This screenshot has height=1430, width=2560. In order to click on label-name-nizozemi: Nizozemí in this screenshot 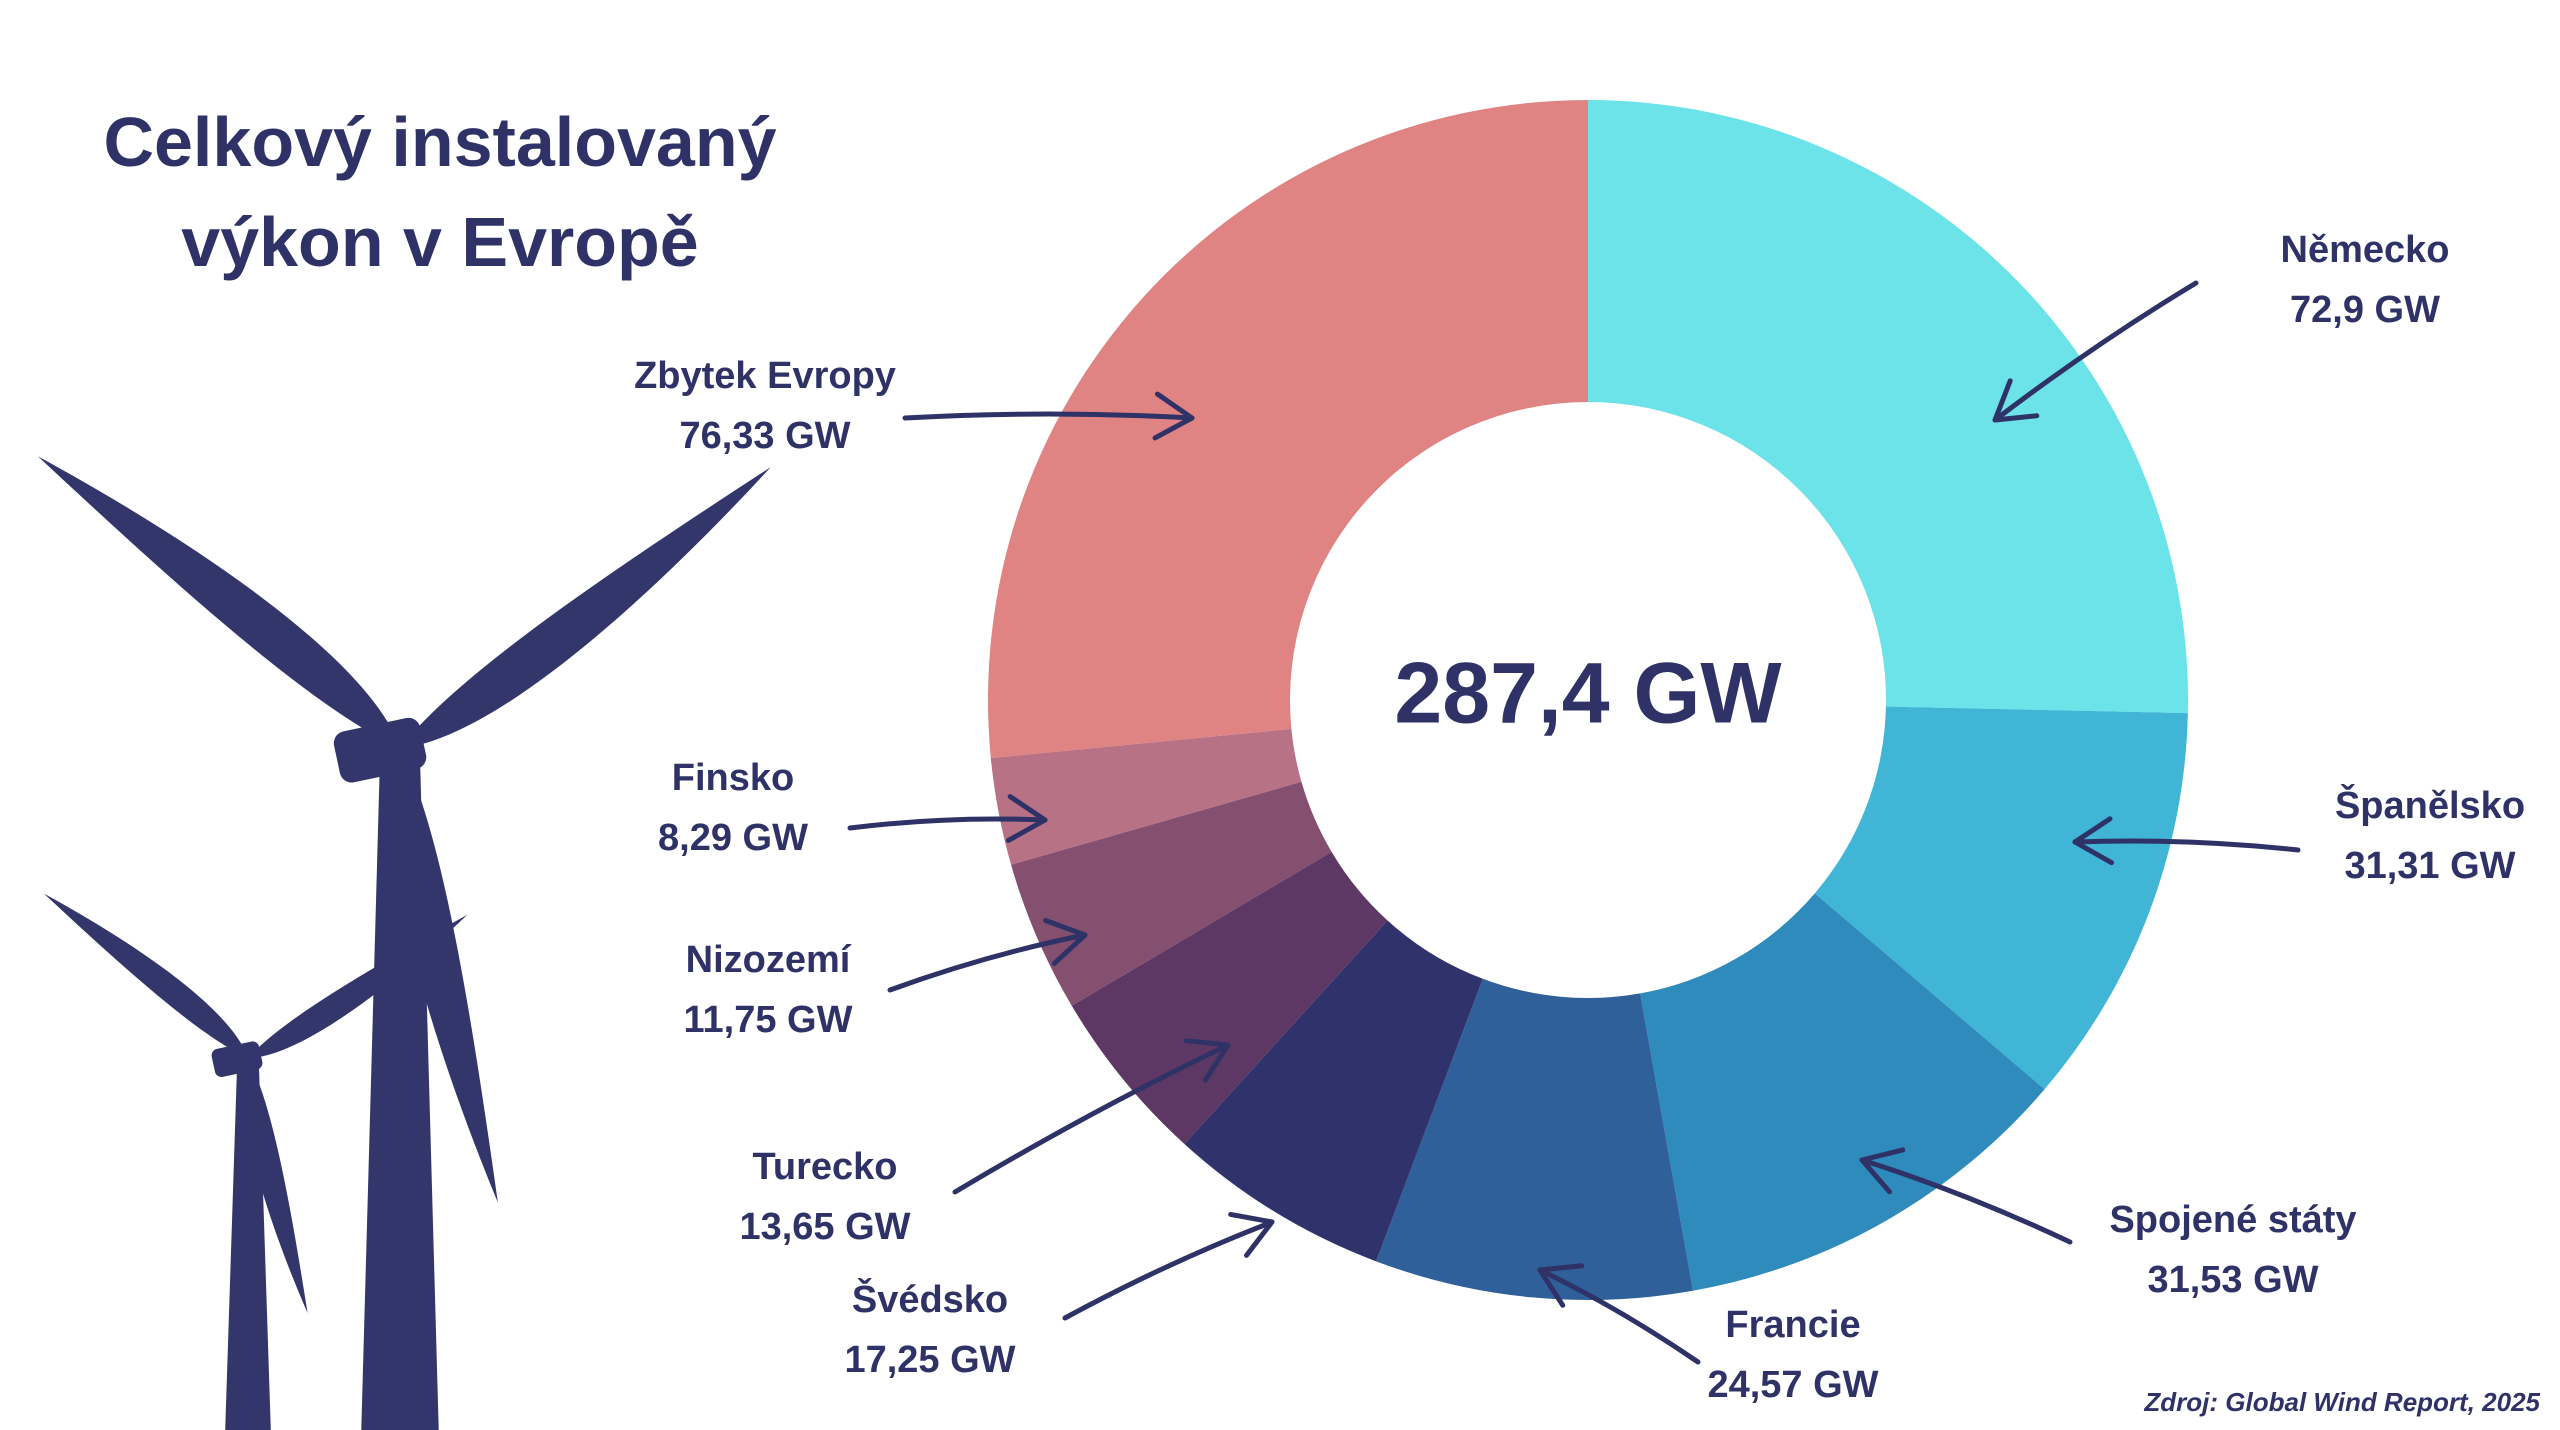, I will do `click(769, 960)`.